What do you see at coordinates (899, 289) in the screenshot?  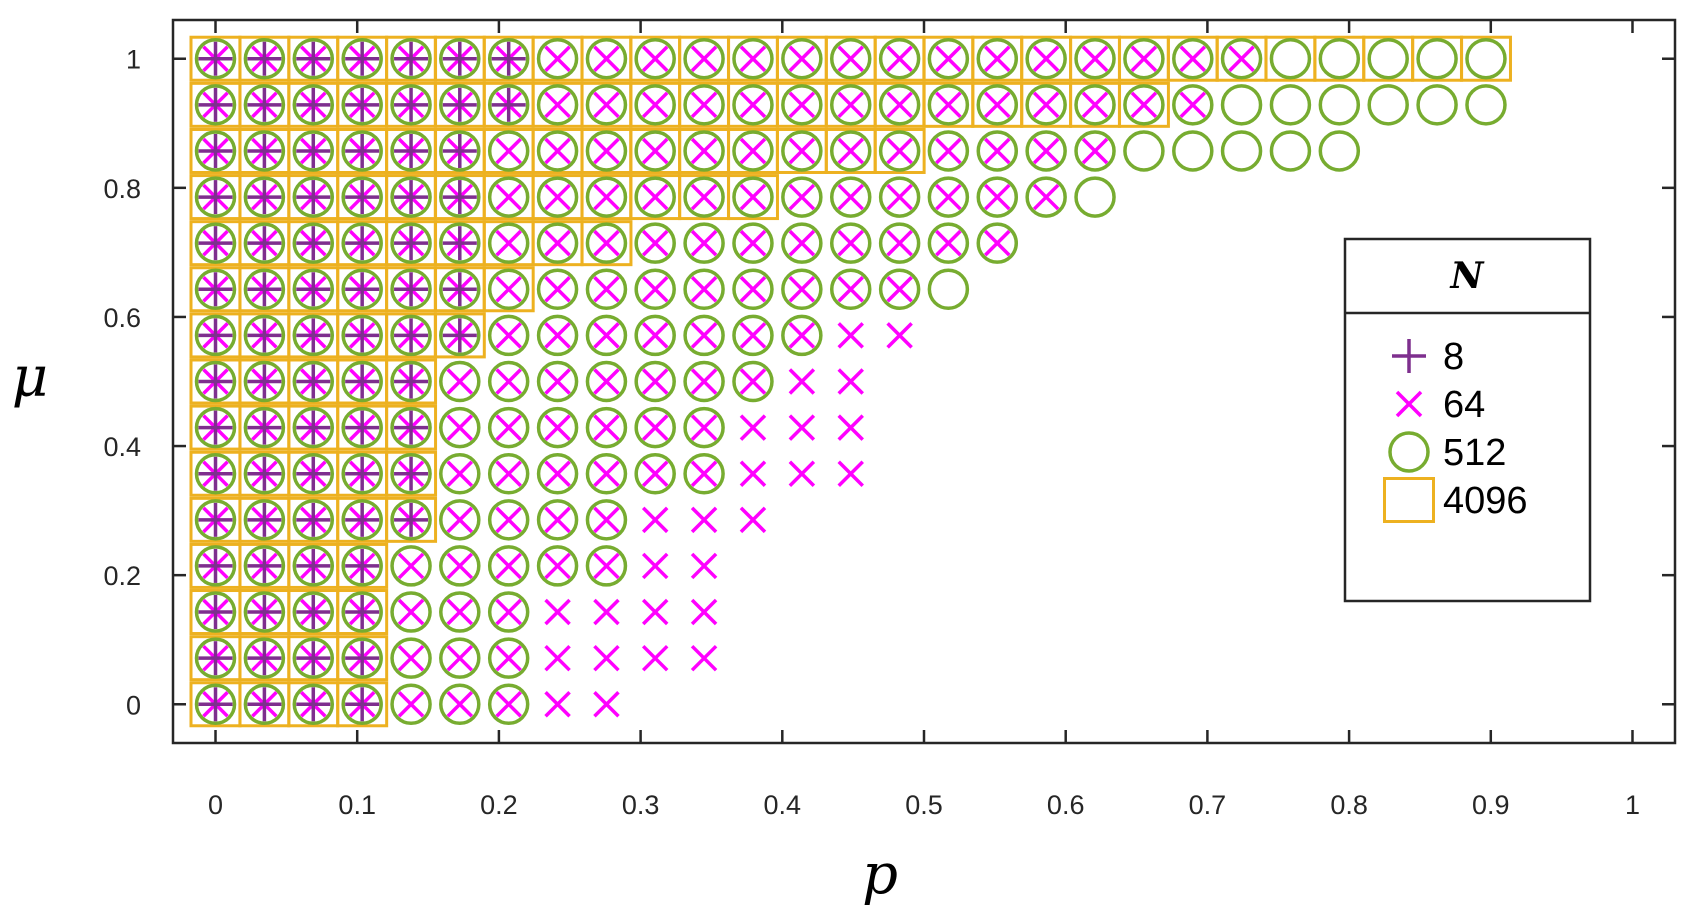 I see `point-N512-p14-mu9` at bounding box center [899, 289].